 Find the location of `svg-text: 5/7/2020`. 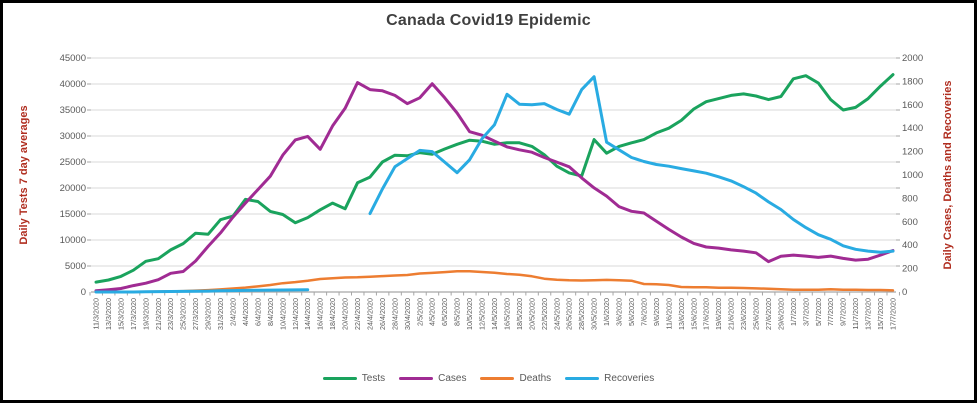

svg-text: 5/7/2020 is located at coordinates (818, 312).